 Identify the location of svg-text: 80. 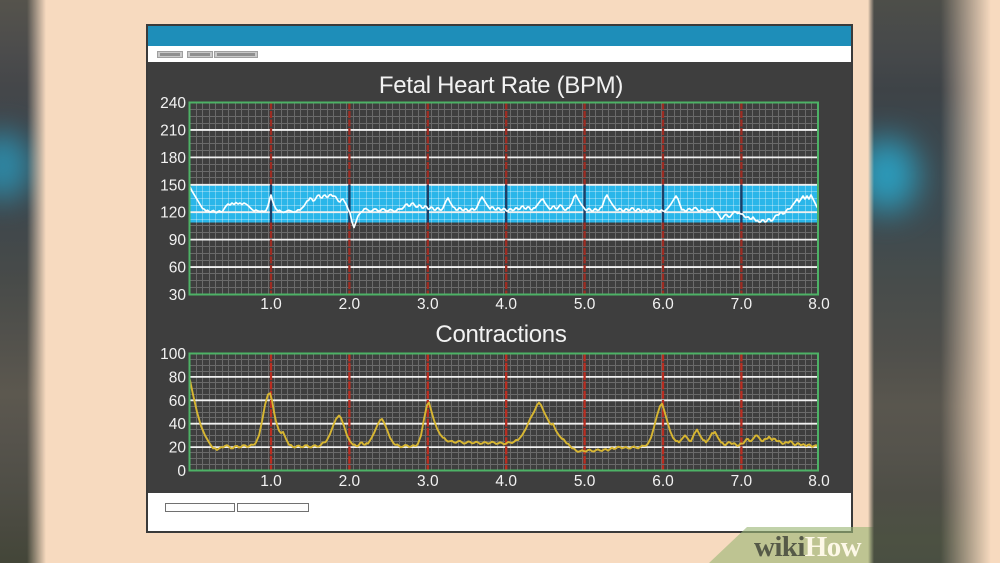
(178, 377).